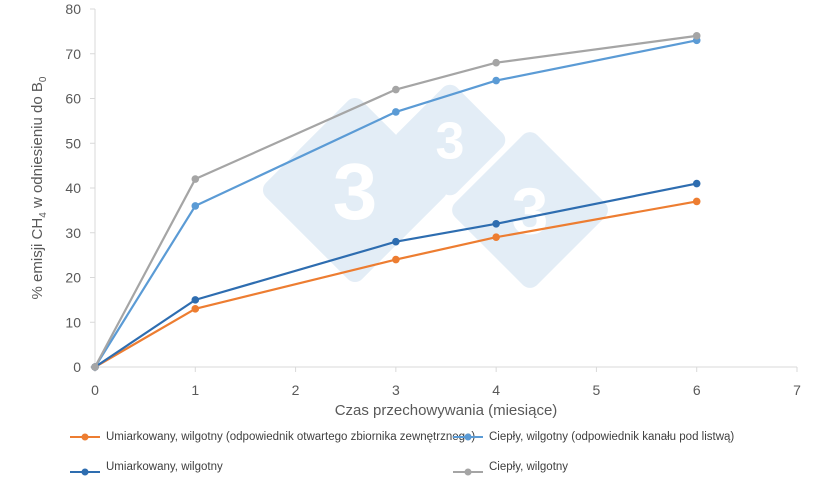  What do you see at coordinates (73, 233) in the screenshot?
I see `y-tick-label: 30` at bounding box center [73, 233].